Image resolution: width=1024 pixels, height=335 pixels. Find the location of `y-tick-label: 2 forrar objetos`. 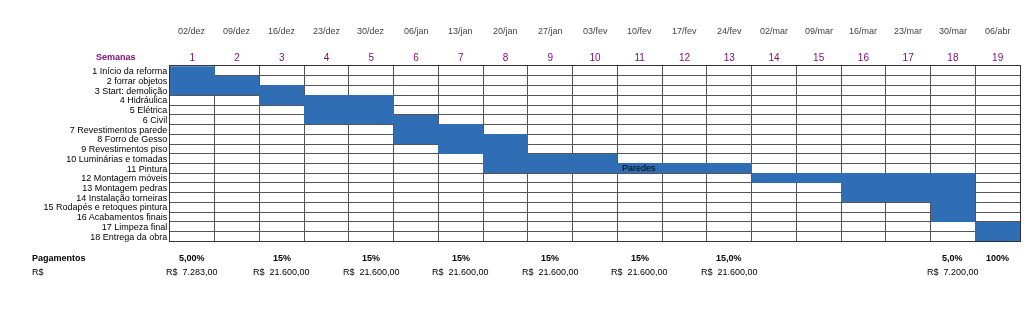

y-tick-label: 2 forrar objetos is located at coordinates (137, 80).